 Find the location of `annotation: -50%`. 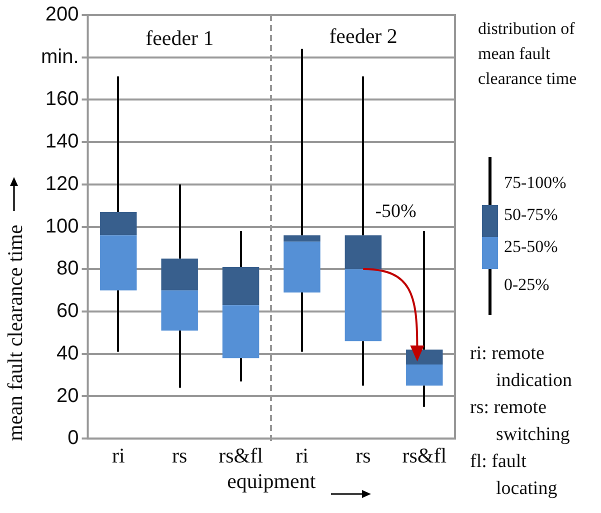

annotation: -50% is located at coordinates (395, 212).